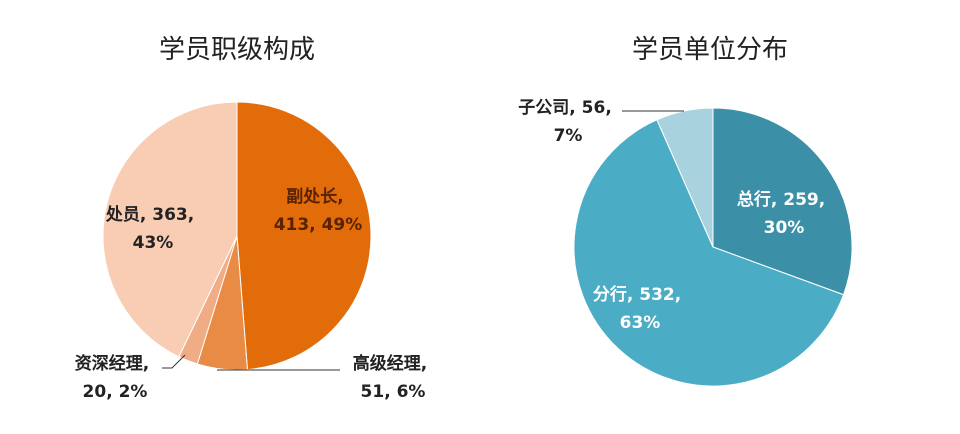 This screenshot has width=960, height=434. What do you see at coordinates (152, 228) in the screenshot?
I see `slice-label-staff: 处员, 363, 43%` at bounding box center [152, 228].